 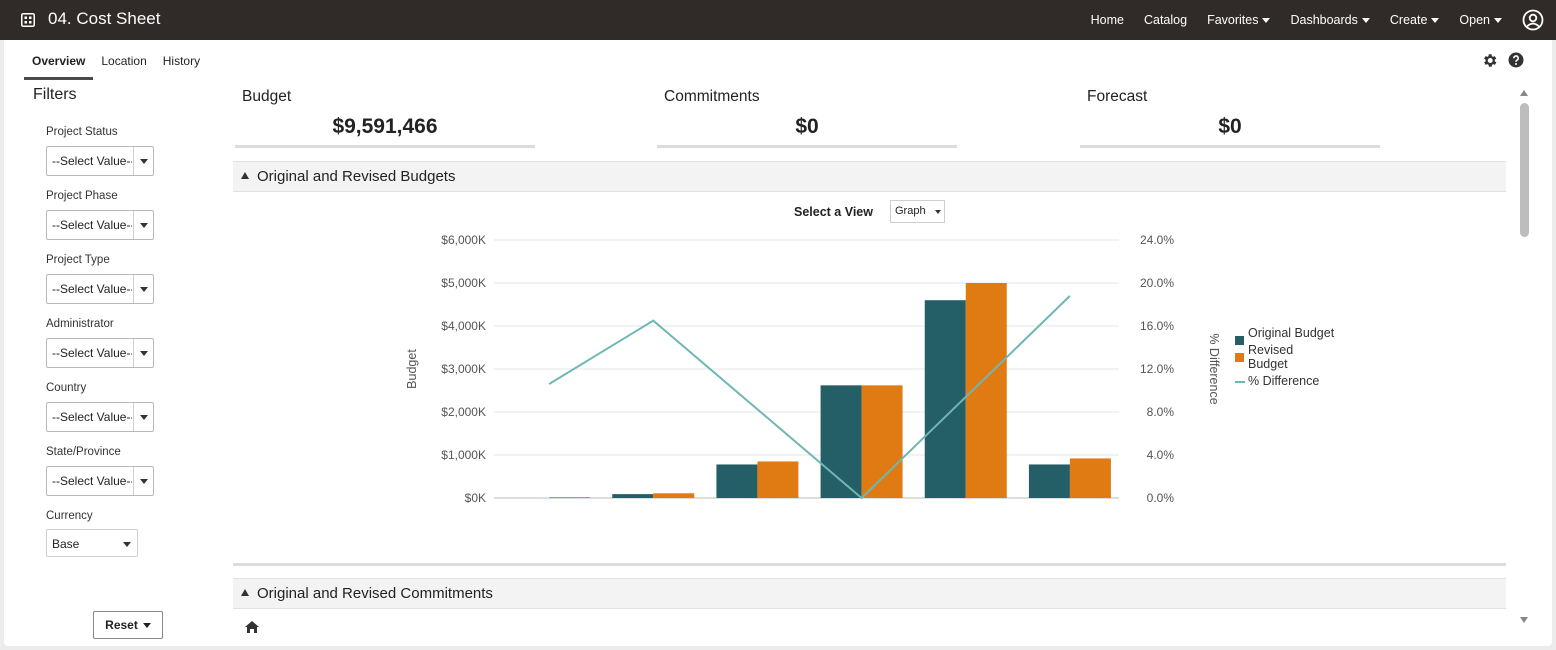 What do you see at coordinates (463, 455) in the screenshot?
I see `y-tick-label: $1,000K` at bounding box center [463, 455].